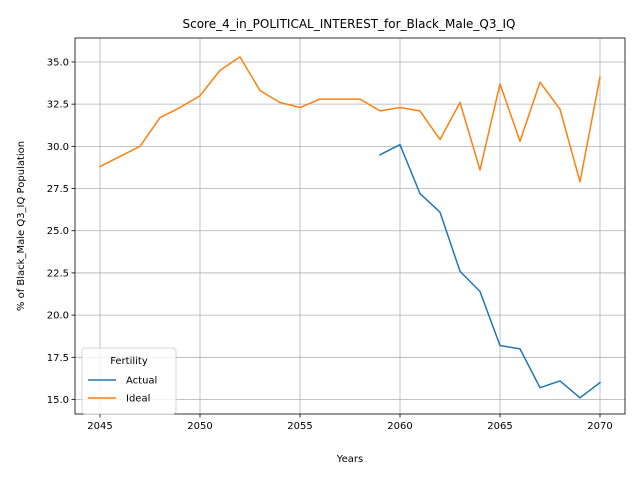 Image resolution: width=640 pixels, height=480 pixels. Describe the element at coordinates (58, 189) in the screenshot. I see `y-tick-label: 27.5` at that location.